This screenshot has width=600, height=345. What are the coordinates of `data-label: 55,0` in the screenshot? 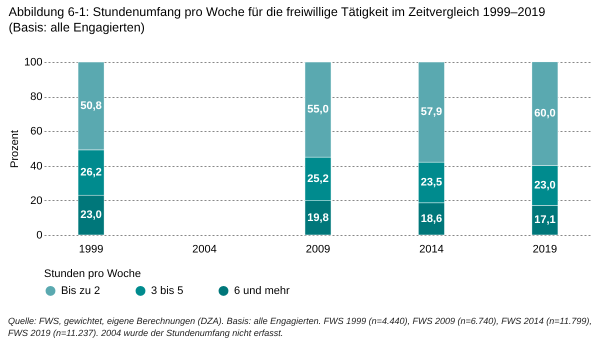 It's located at (318, 110).